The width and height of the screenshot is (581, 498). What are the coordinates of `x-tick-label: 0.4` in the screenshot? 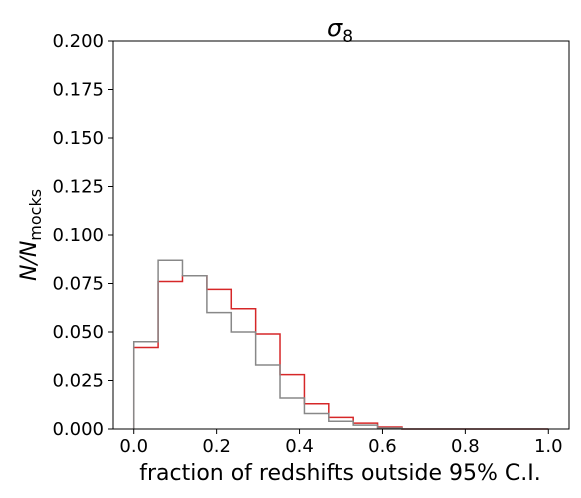 It's located at (299, 446).